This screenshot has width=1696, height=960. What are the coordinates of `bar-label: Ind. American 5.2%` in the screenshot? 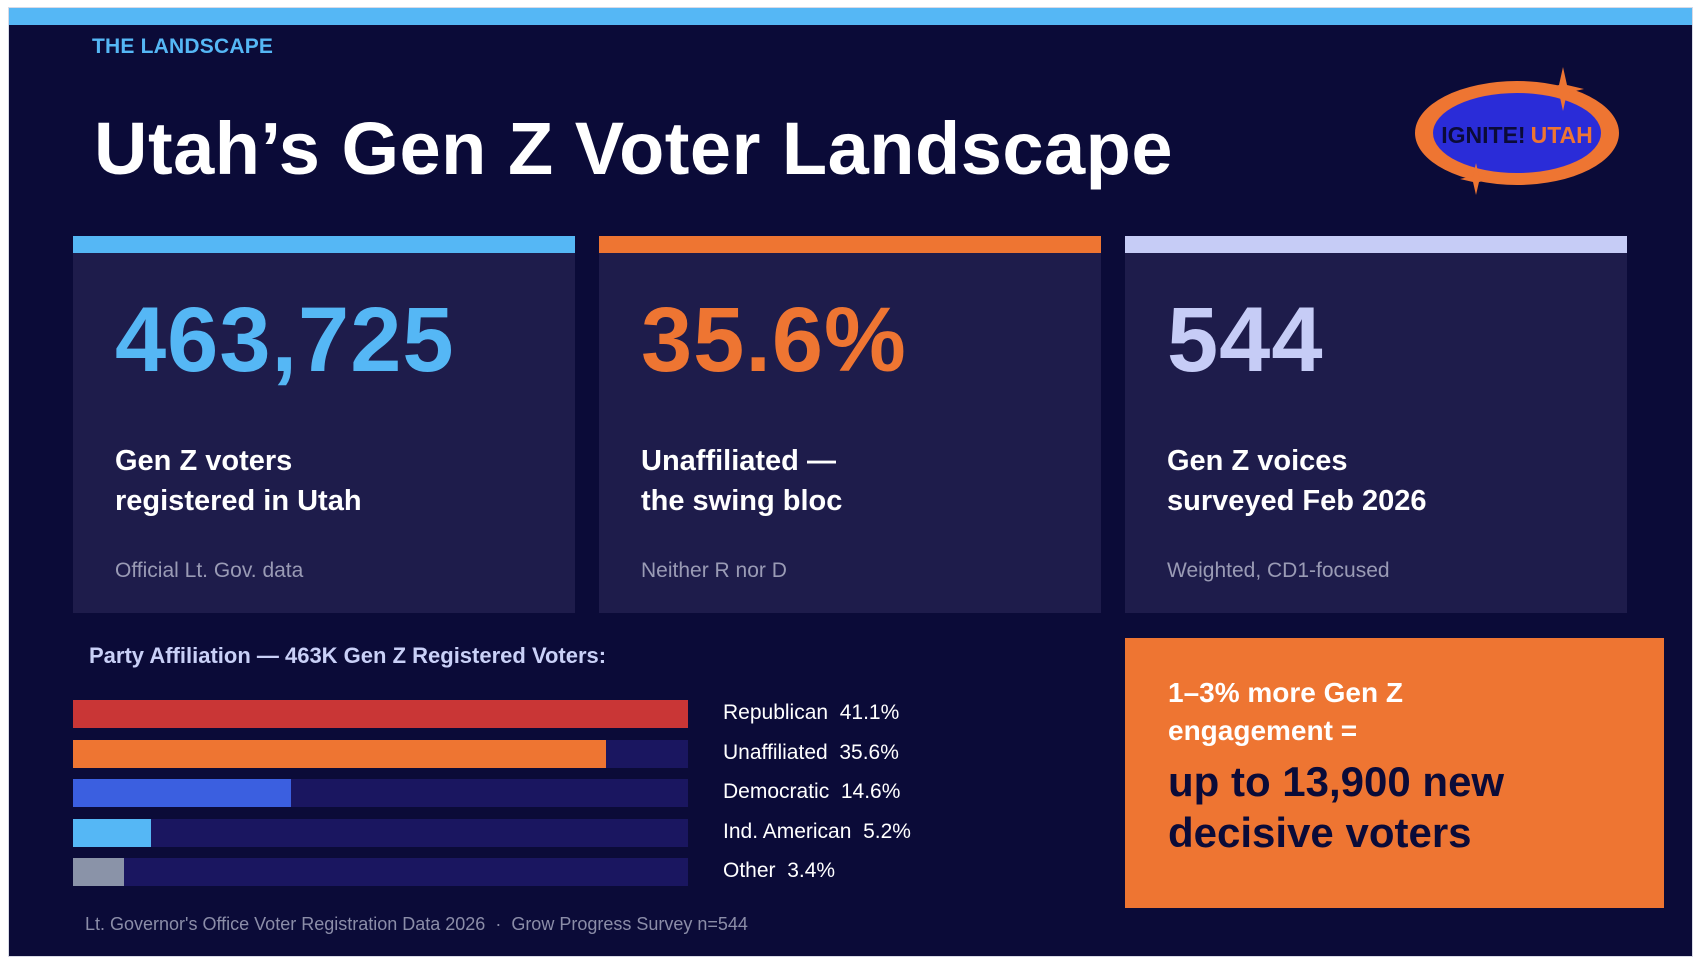 It's located at (817, 831).